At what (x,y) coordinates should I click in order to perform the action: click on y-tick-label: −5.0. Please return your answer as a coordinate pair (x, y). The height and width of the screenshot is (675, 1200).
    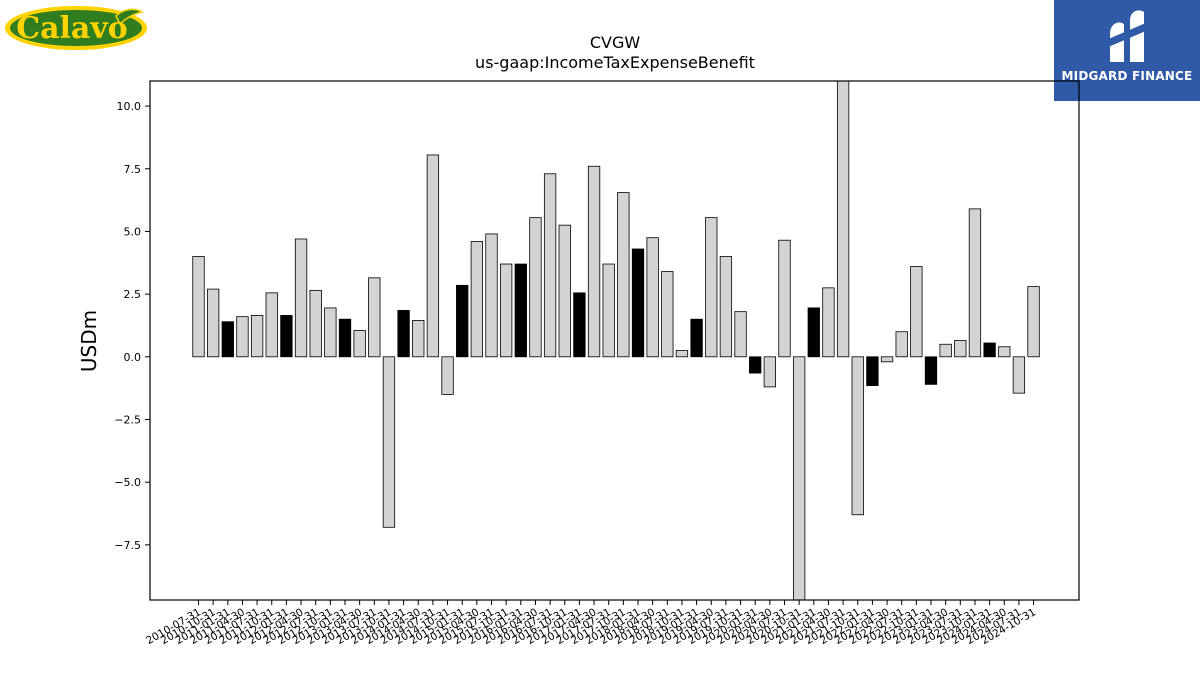
    Looking at the image, I should click on (127, 482).